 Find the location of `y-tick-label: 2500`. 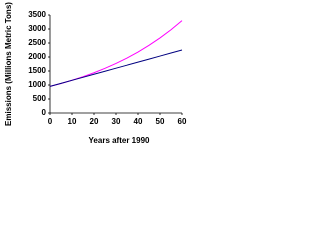

y-tick-label: 2500 is located at coordinates (37, 42).